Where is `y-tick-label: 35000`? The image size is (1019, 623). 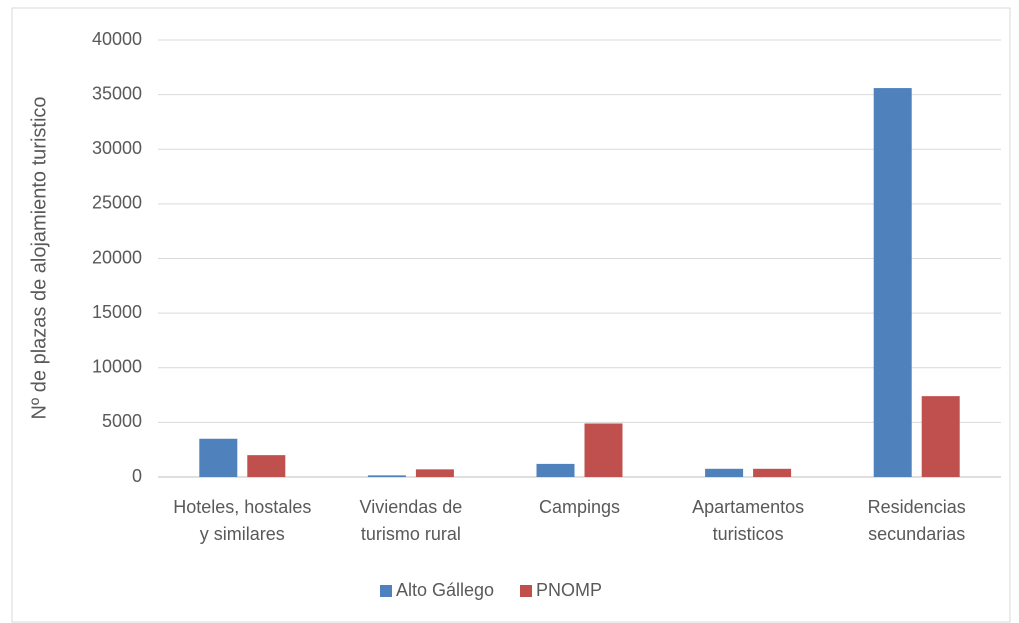 y-tick-label: 35000 is located at coordinates (117, 93).